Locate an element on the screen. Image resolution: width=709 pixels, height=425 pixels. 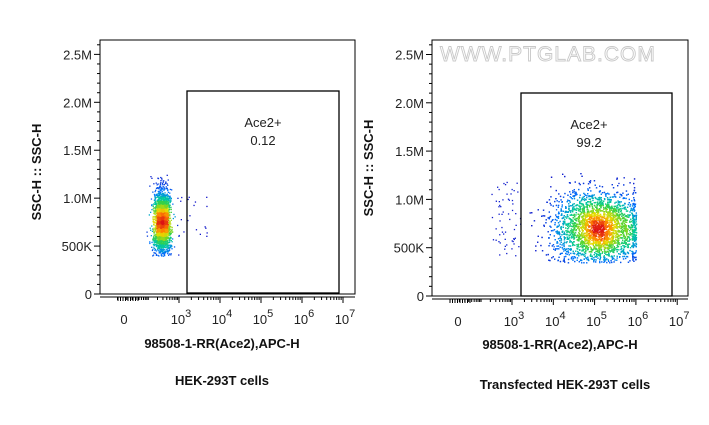
watermark: WWW.PTGLAB.COM is located at coordinates (548, 54).